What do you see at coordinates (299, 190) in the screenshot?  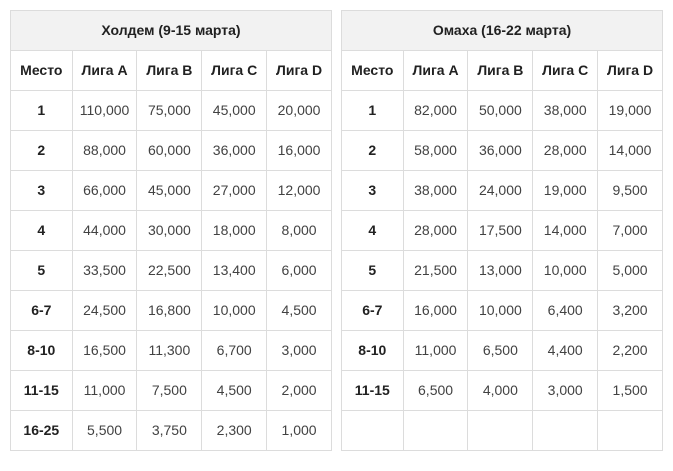 I see `prize-value-cell: 12,000` at bounding box center [299, 190].